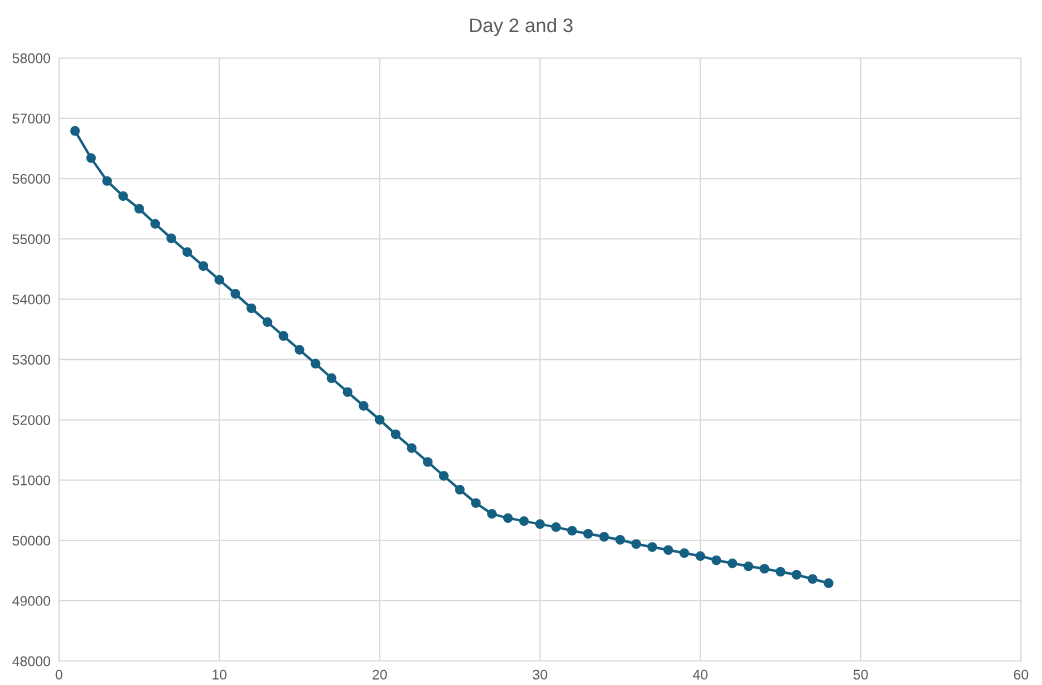  Describe the element at coordinates (860, 674) in the screenshot. I see `x-tick-label: 50` at that location.